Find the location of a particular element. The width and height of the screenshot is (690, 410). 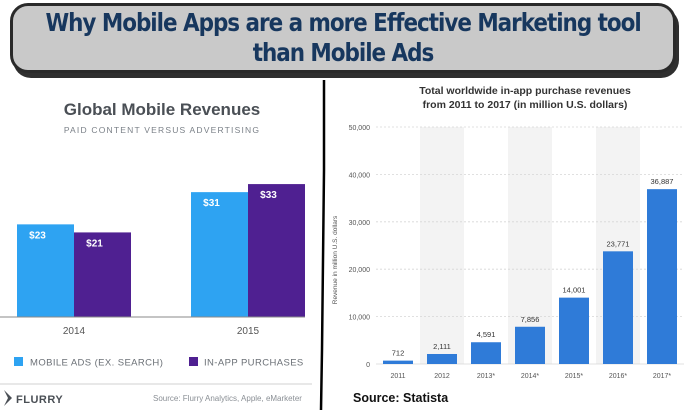

statista-title-line-1: Total worldwide in-app purchase revenues is located at coordinates (525, 91).